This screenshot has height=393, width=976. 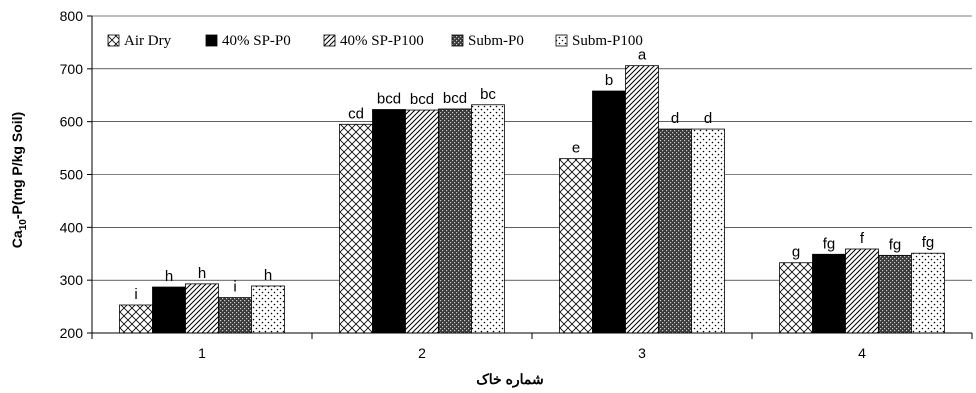 What do you see at coordinates (862, 353) in the screenshot?
I see `x-tick-label: 4` at bounding box center [862, 353].